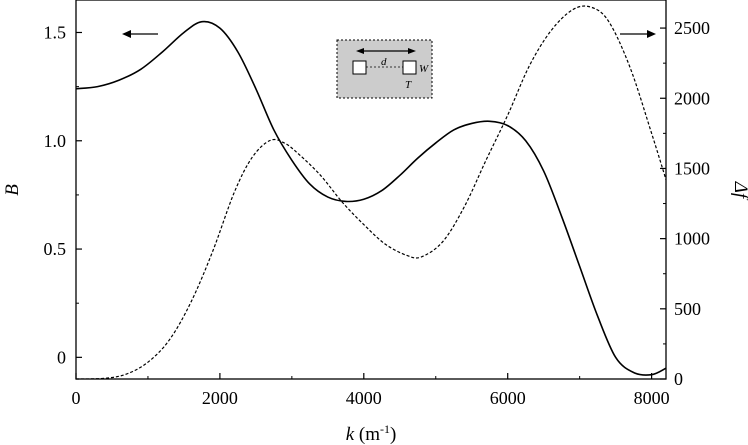 The image size is (748, 445). What do you see at coordinates (409, 67) in the screenshot?
I see `inset-right-square` at bounding box center [409, 67].